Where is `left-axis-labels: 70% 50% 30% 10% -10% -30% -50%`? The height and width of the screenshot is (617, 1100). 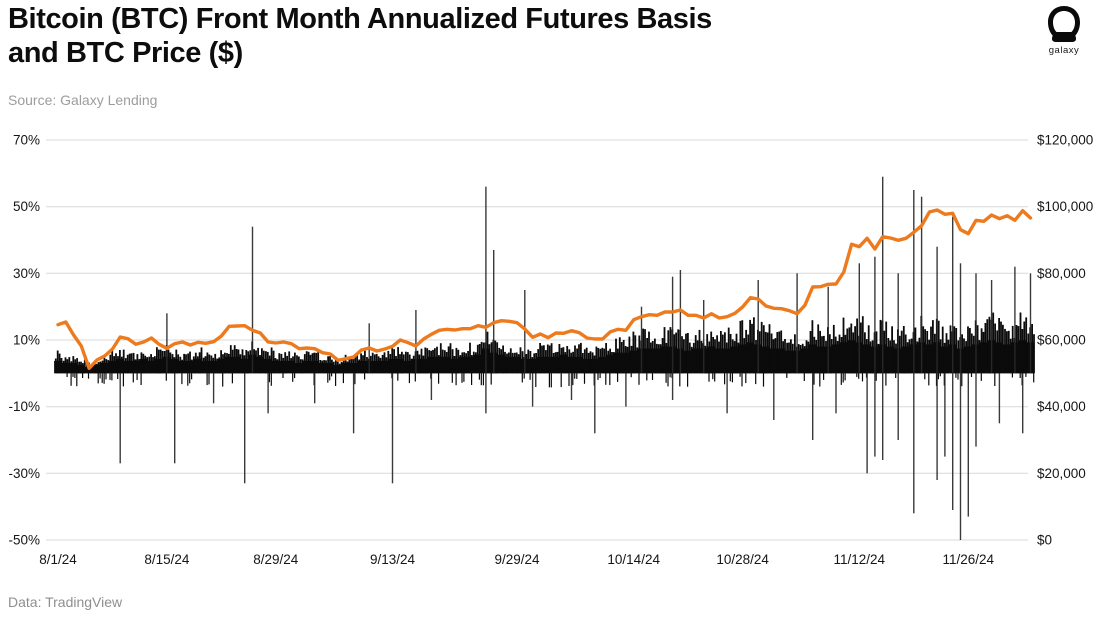
left-axis-labels: 70% 50% 30% 10% -10% -30% -50% is located at coordinates (24, 340).